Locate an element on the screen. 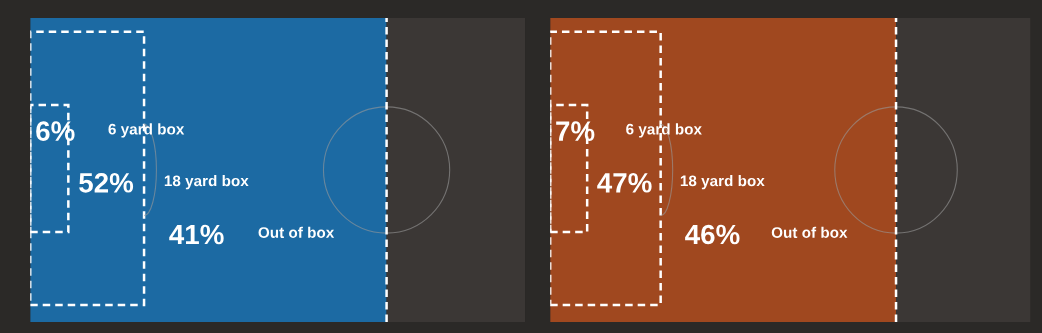  data-label: 6% is located at coordinates (55, 131).